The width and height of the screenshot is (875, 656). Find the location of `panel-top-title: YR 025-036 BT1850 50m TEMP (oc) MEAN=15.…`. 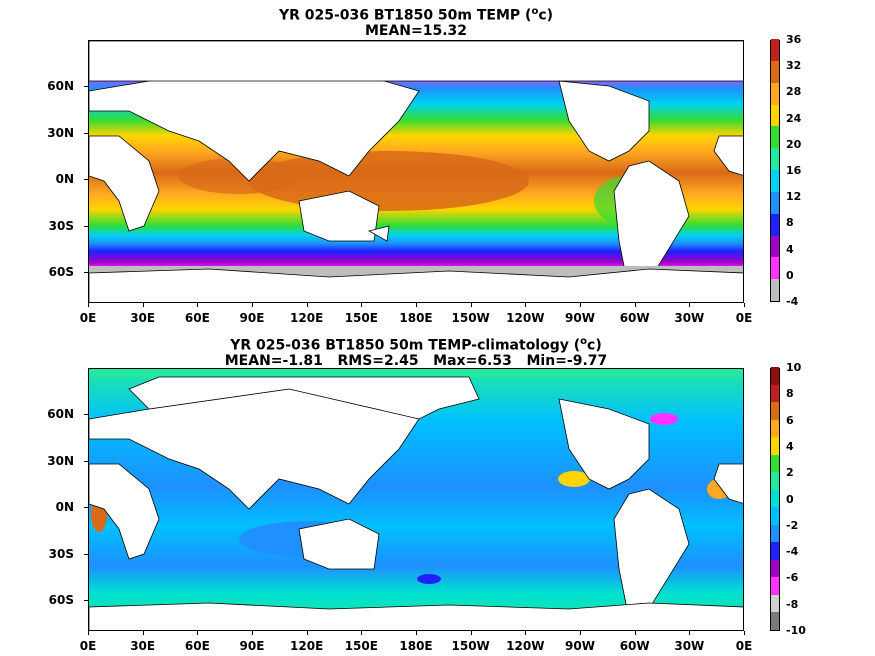

panel-top-title: YR 025-036 BT1850 50m TEMP (oc) MEAN=15.… is located at coordinates (416, 21).